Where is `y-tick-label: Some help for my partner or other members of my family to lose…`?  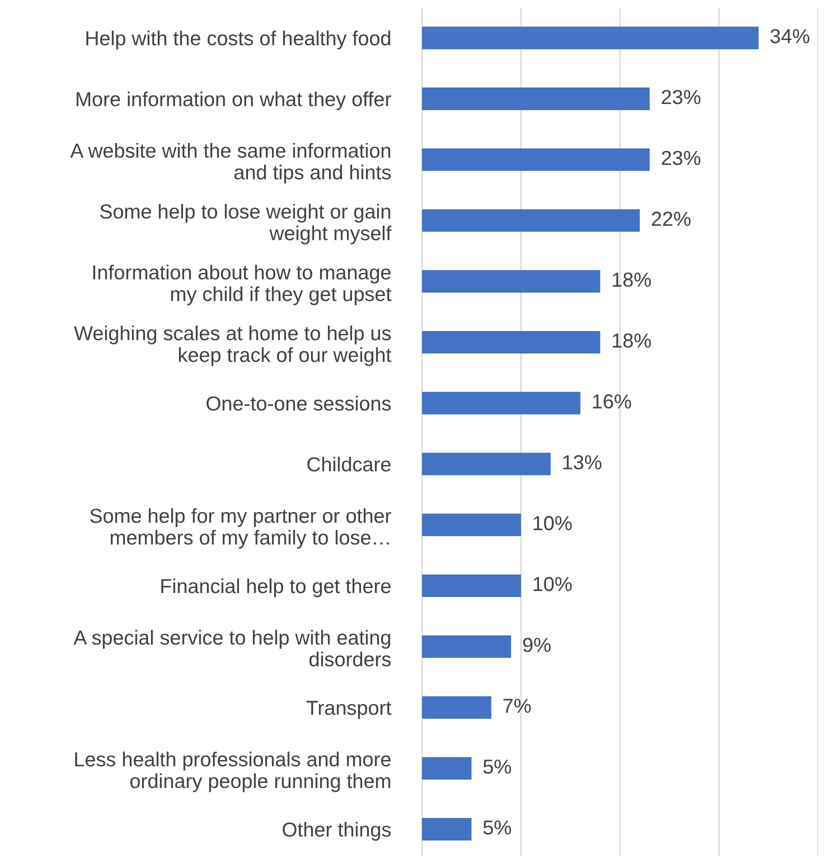
y-tick-label: Some help for my partner or other members of my family to lose… is located at coordinates (241, 528).